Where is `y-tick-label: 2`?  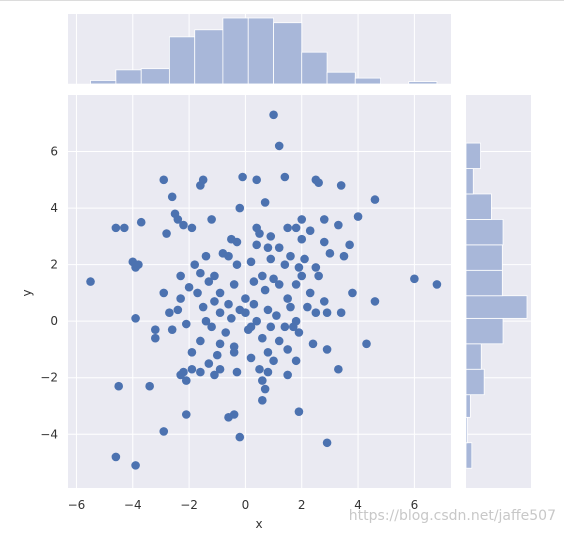 y-tick-label: 2 is located at coordinates (54, 265).